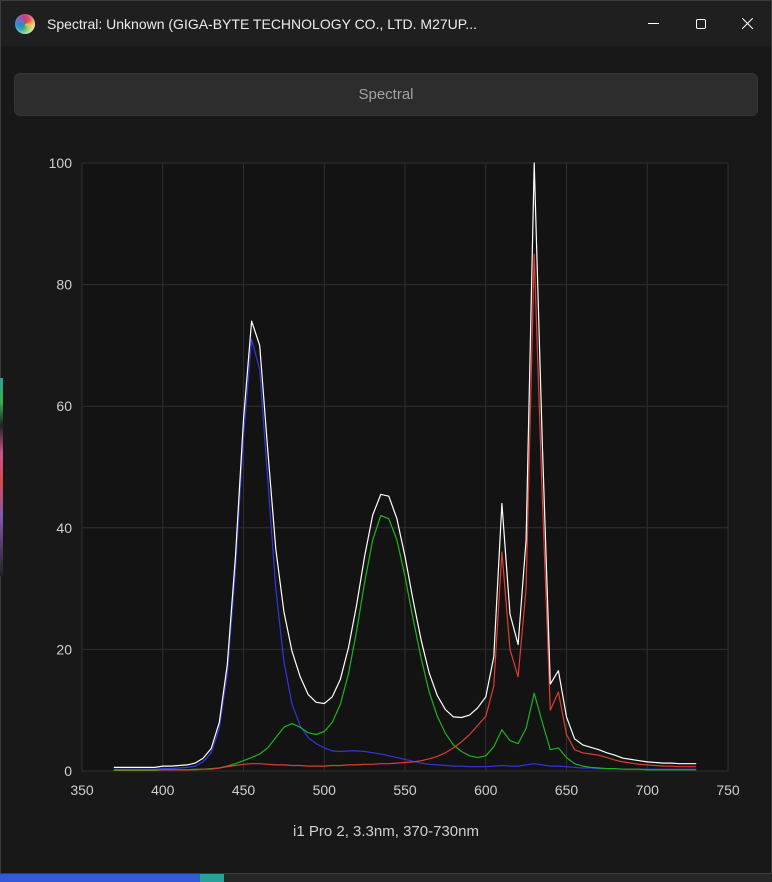  What do you see at coordinates (405, 790) in the screenshot?
I see `x-tick-label: 550` at bounding box center [405, 790].